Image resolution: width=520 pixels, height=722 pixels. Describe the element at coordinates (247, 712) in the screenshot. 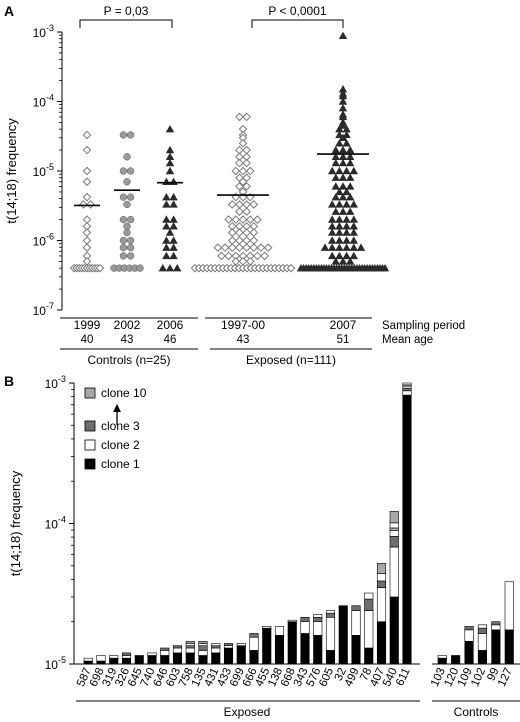

I see `panel-b-group-label: Exposed` at that location.